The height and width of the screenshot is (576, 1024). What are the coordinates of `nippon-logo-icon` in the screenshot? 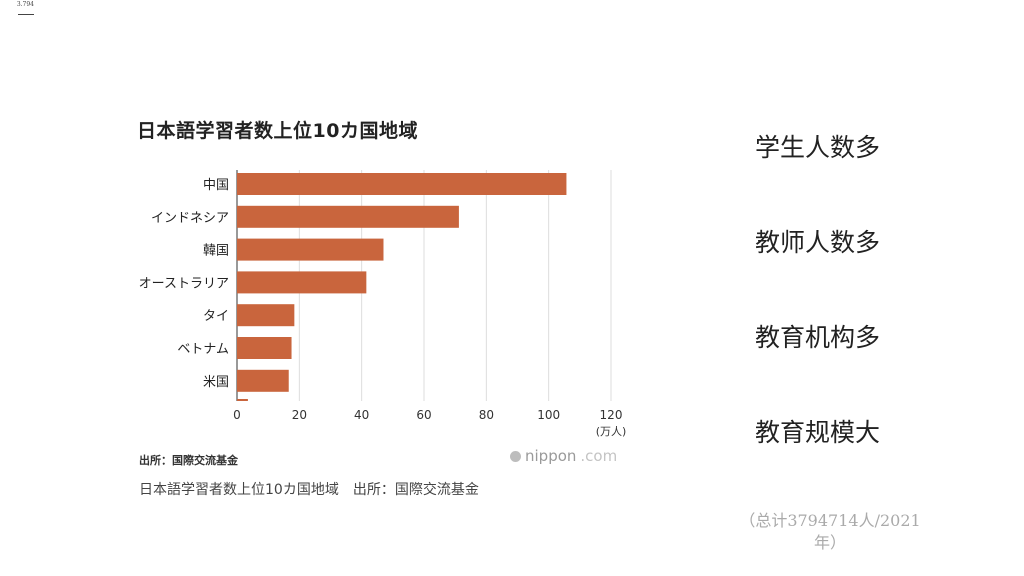 It's located at (515, 456).